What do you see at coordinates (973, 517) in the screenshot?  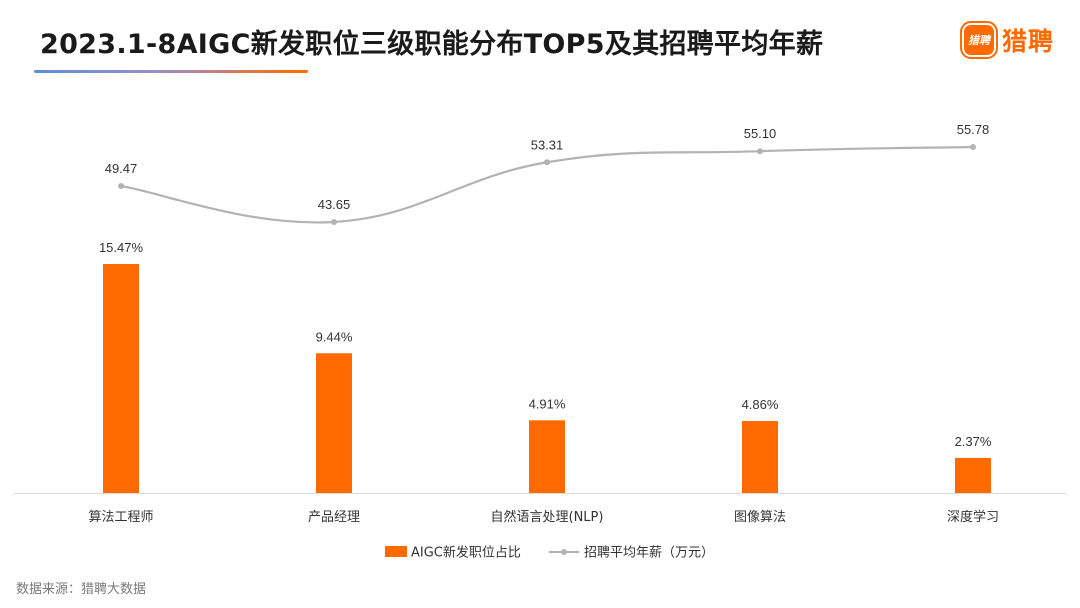 I see `x-tick-label: 深度学习` at bounding box center [973, 517].